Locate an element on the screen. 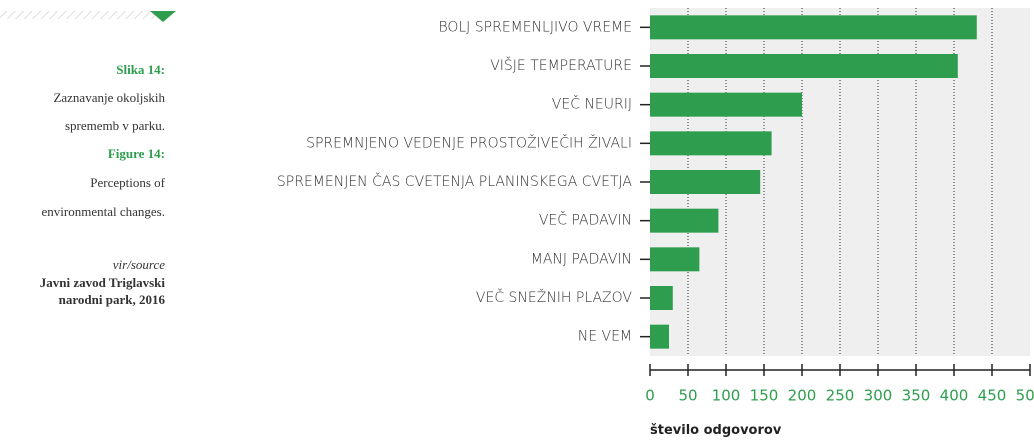 The height and width of the screenshot is (440, 1034). y-tick-label: NE VEM is located at coordinates (605, 337).